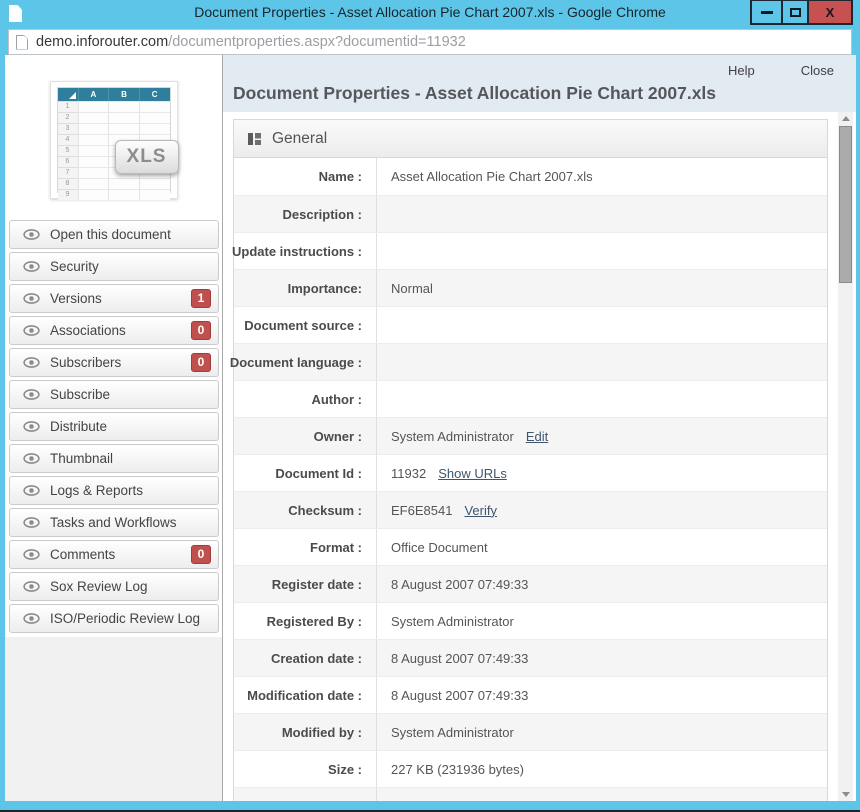  Describe the element at coordinates (86, 362) in the screenshot. I see `sidebar-item-label: Subscribers` at that location.